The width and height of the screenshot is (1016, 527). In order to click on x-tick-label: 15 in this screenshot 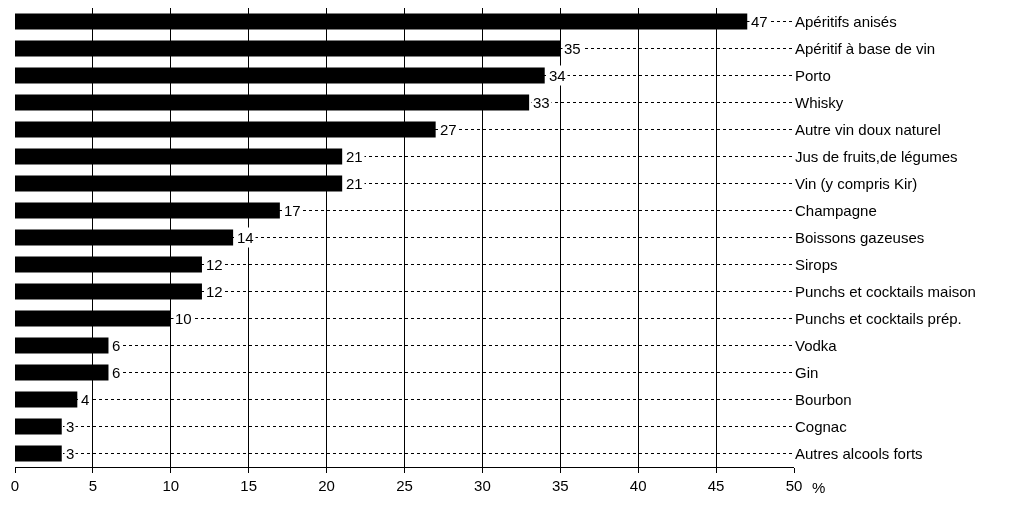, I will do `click(249, 485)`.